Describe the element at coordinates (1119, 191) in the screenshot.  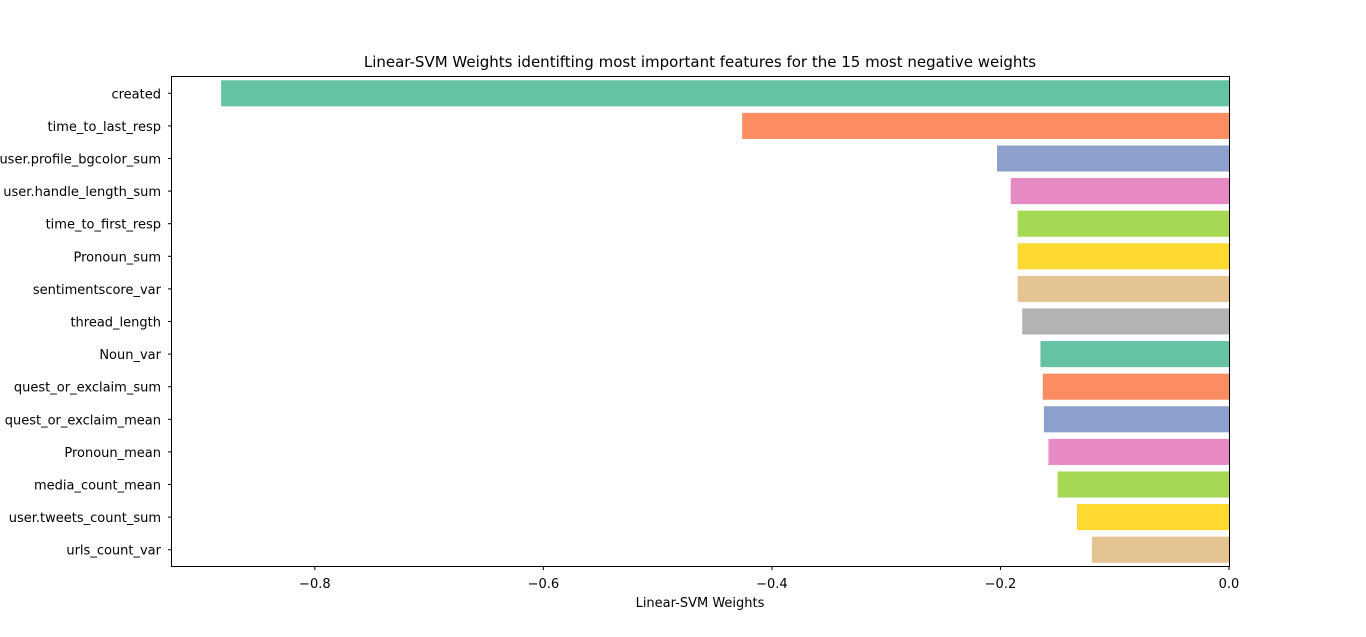
I see `bar-user-handle-length-sum` at that location.